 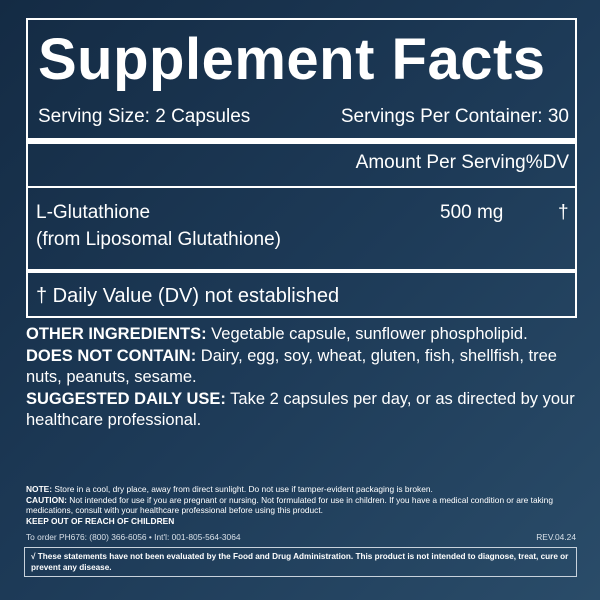 What do you see at coordinates (547, 162) in the screenshot?
I see `dv-header: %DV` at bounding box center [547, 162].